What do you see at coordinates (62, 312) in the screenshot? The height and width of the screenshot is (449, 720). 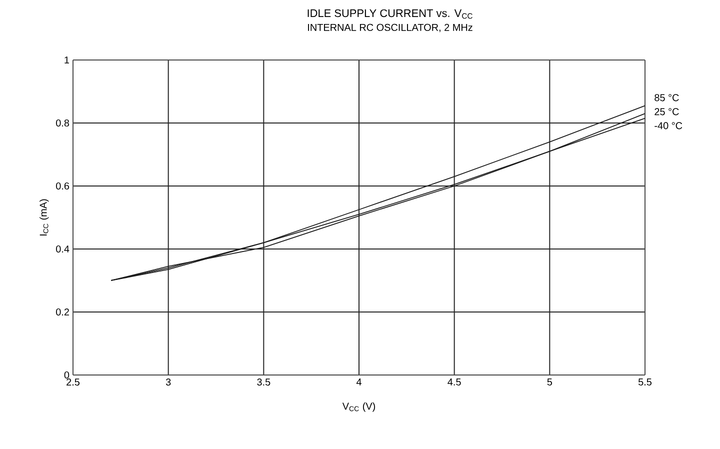 I see `y-tick-label: 0.2` at bounding box center [62, 312].